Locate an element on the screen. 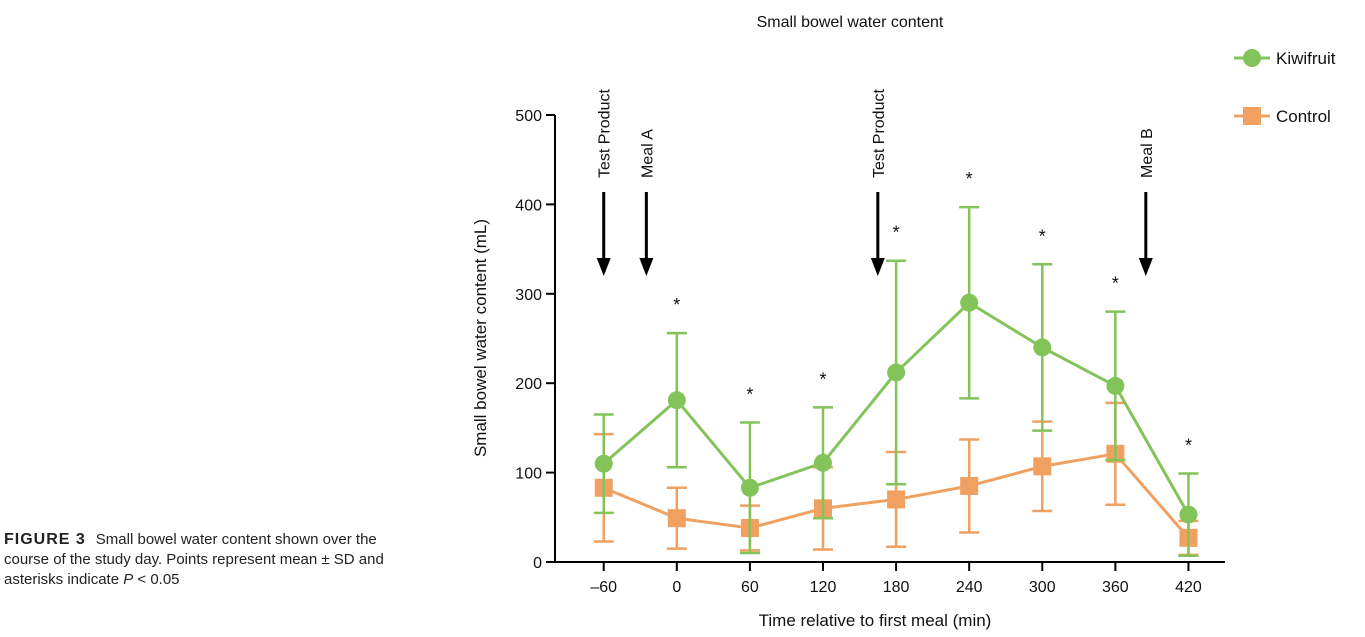  x-tick-label: 420 is located at coordinates (1188, 587).